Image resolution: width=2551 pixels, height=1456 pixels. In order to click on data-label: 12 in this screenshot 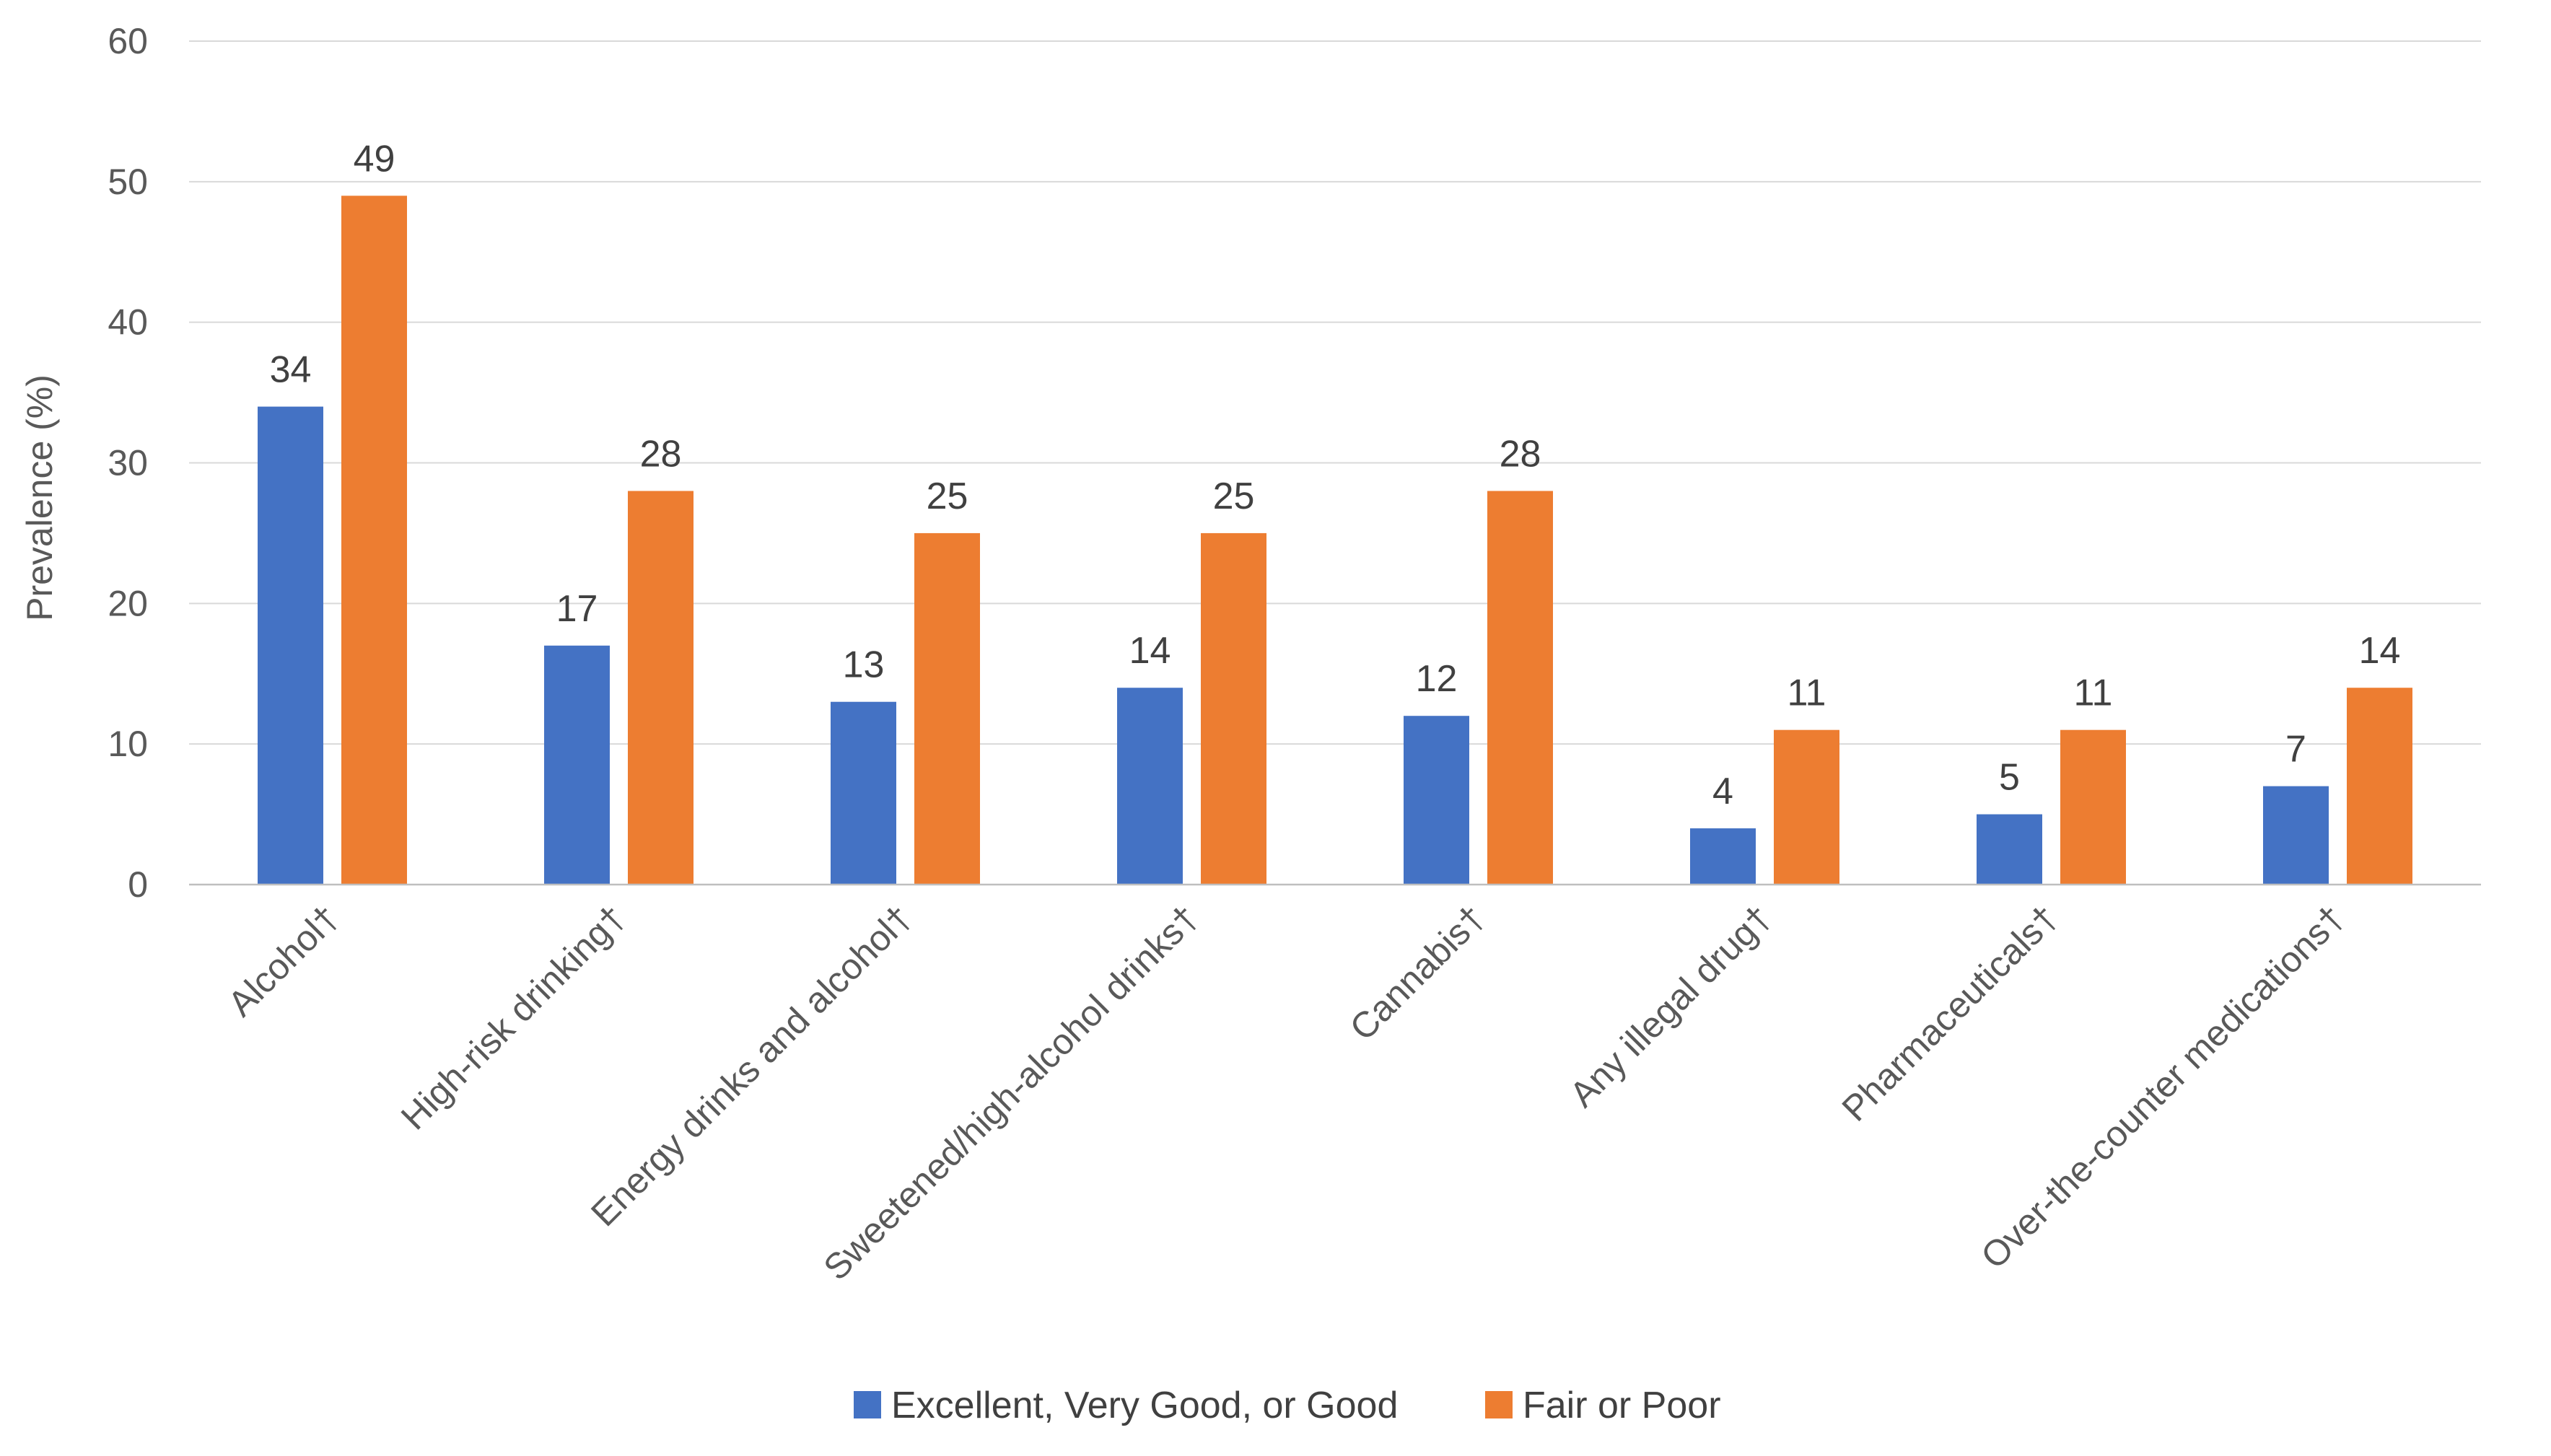, I will do `click(1437, 679)`.